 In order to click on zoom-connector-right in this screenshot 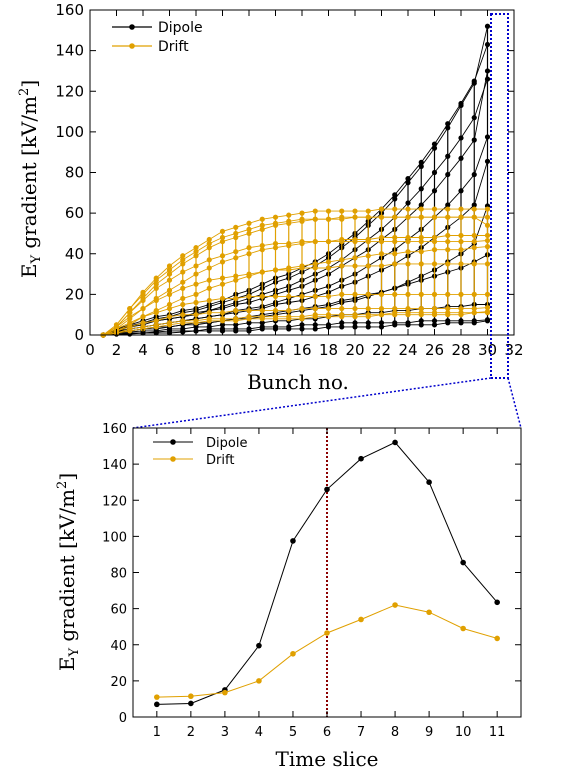, I will do `click(514, 403)`.